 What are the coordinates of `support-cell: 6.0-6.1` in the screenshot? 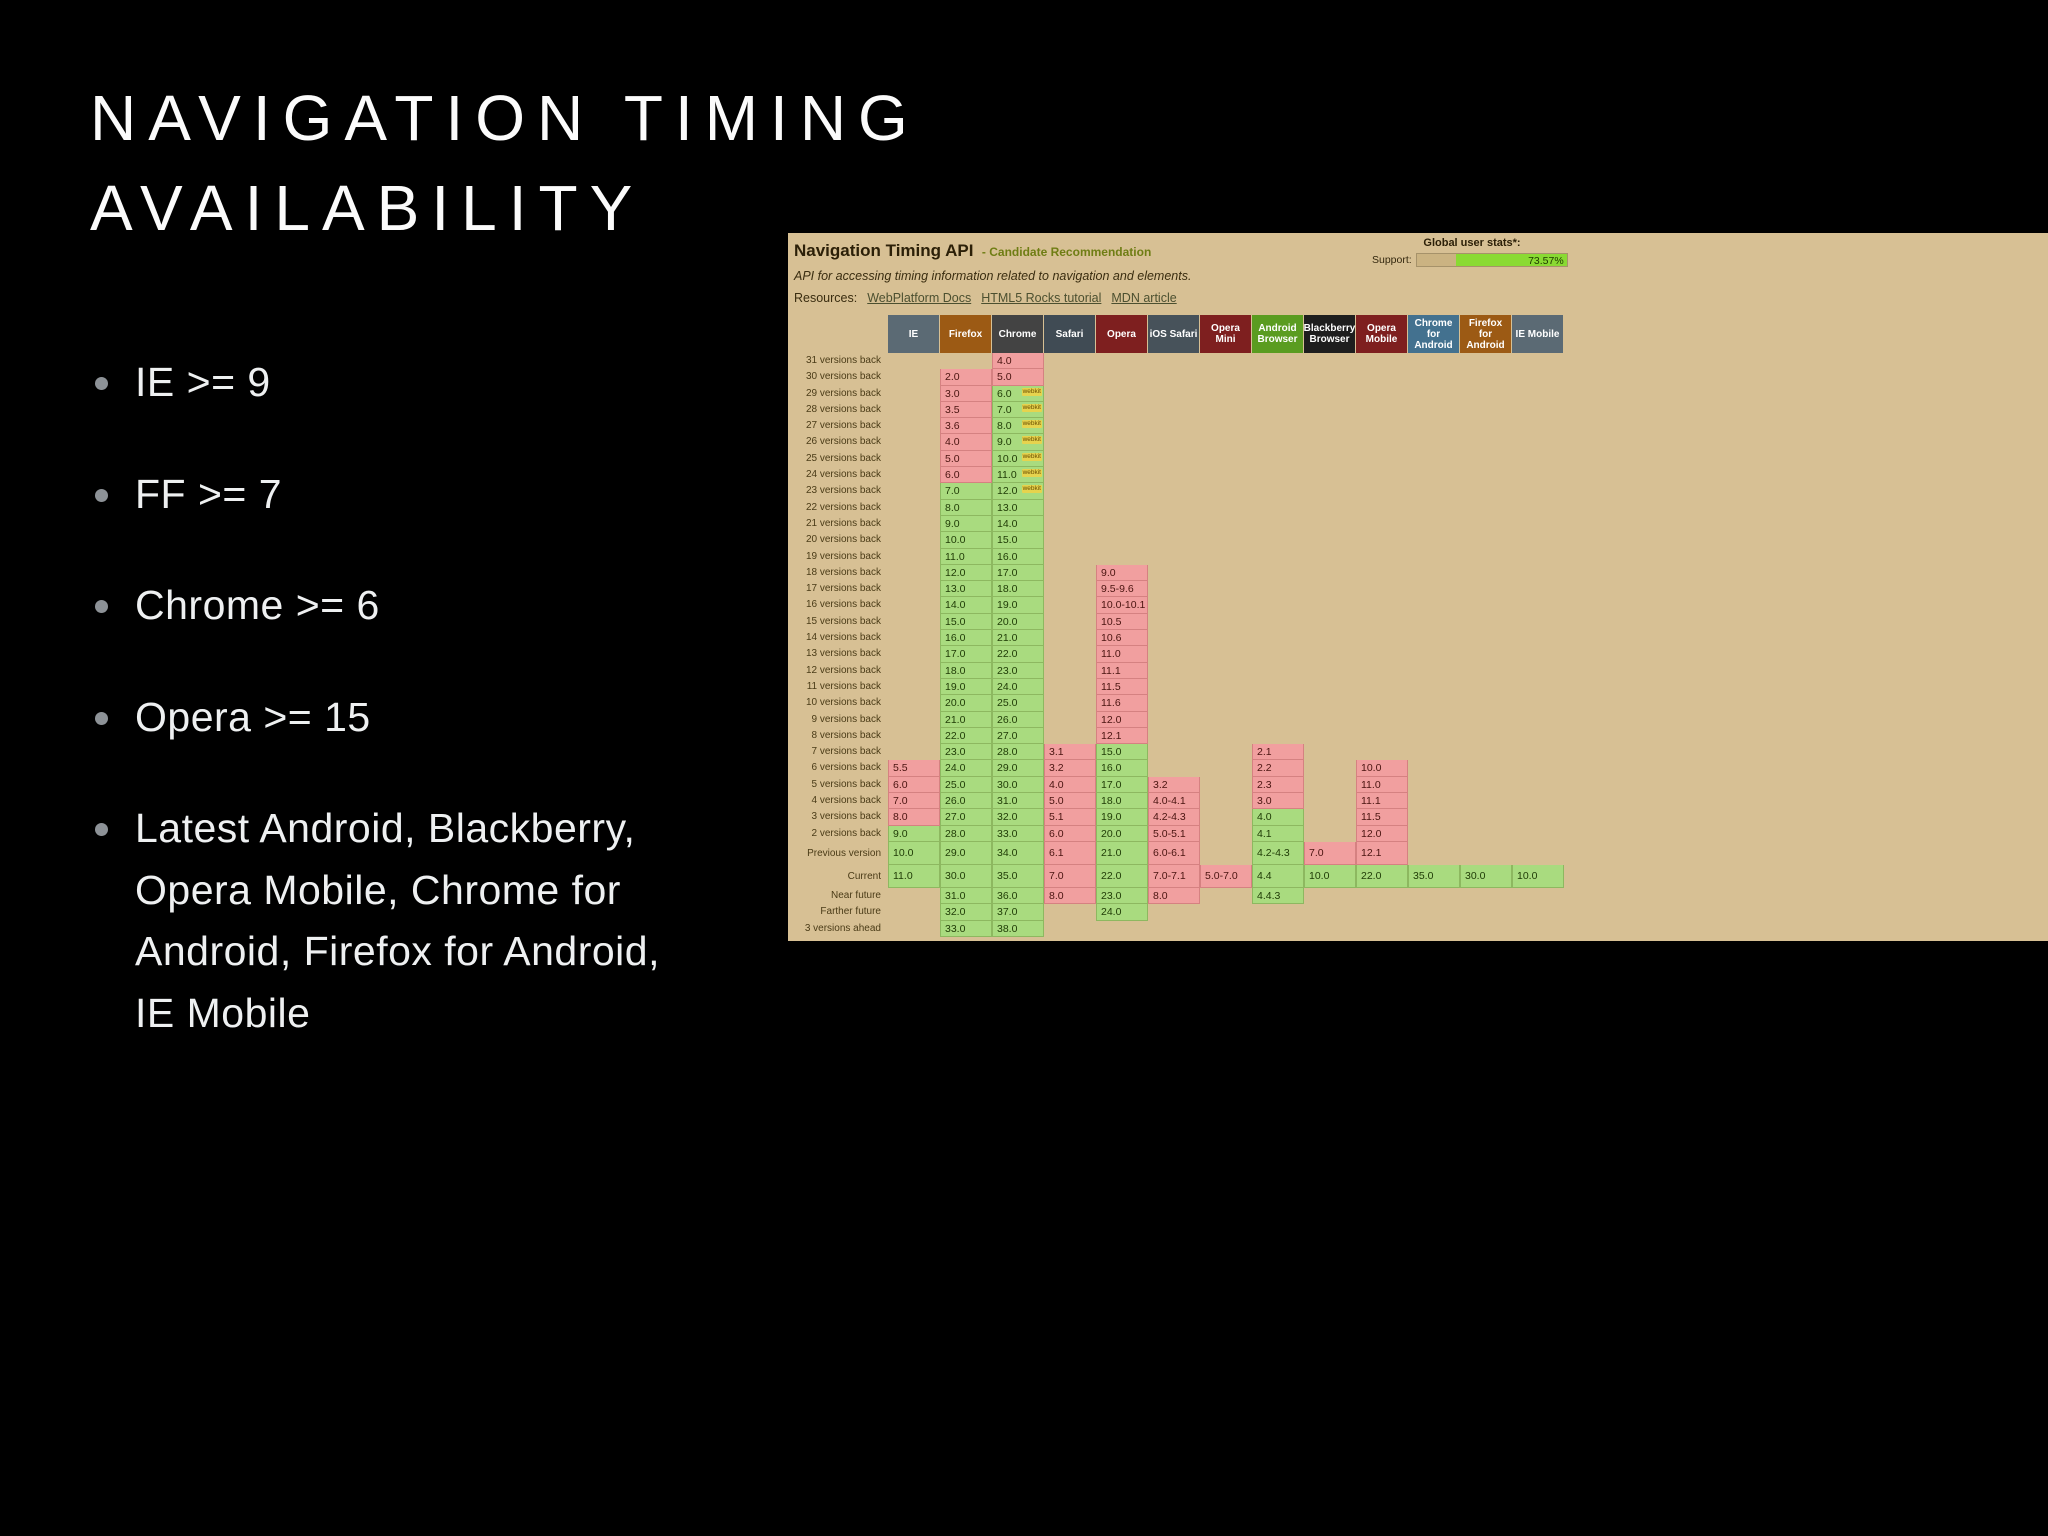 It's located at (1174, 853).